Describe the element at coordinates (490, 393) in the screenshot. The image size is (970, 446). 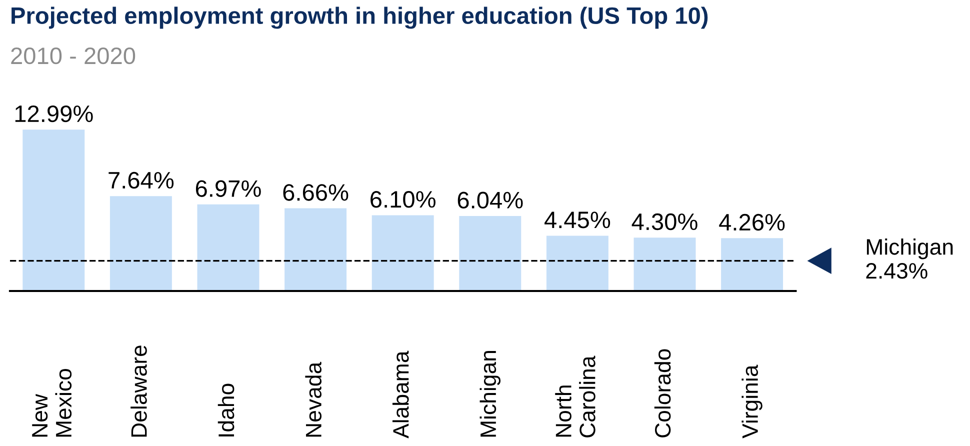
I see `x-tick-label: Michigan` at that location.